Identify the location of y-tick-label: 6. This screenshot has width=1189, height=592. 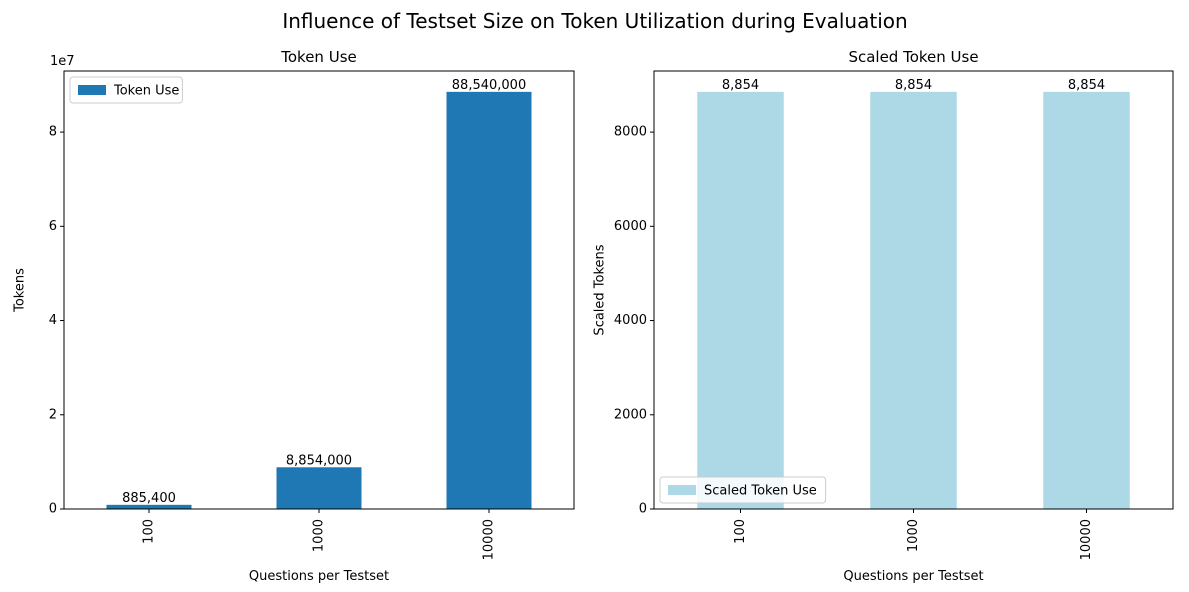
(53, 226).